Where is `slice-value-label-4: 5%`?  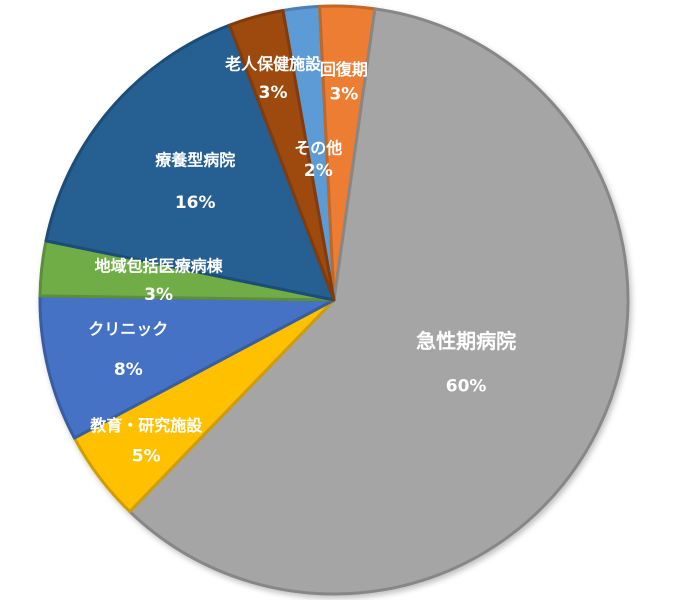 slice-value-label-4: 5% is located at coordinates (146, 457).